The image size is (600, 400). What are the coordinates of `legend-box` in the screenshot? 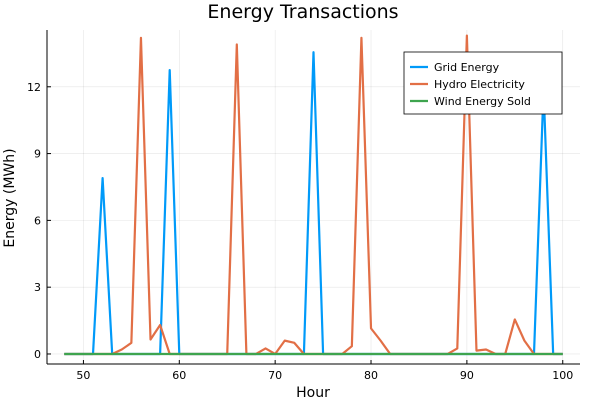 It's located at (483, 83).